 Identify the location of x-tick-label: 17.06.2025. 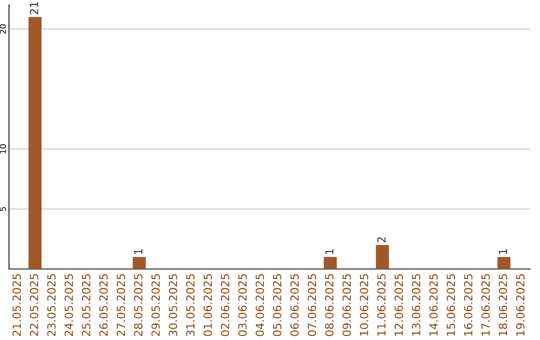
(485, 305).